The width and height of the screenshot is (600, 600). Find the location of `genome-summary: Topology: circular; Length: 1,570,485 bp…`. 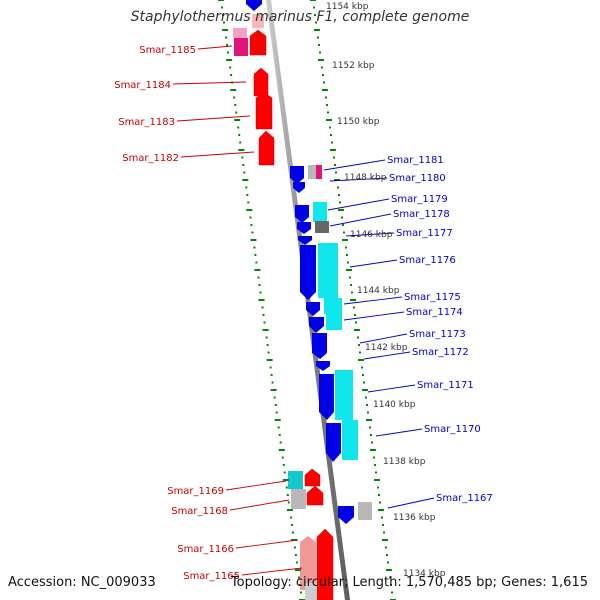

genome-summary: Topology: circular; Length: 1,570,485 bp… is located at coordinates (409, 582).